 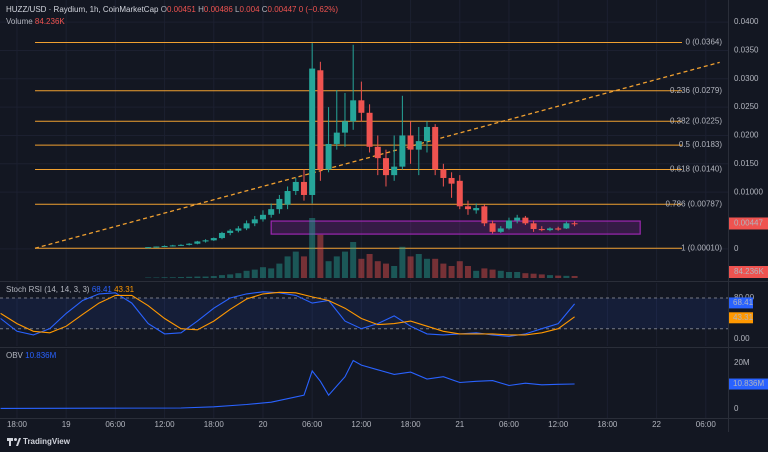 What do you see at coordinates (265, 9) in the screenshot?
I see `ohlc-label: C` at bounding box center [265, 9].